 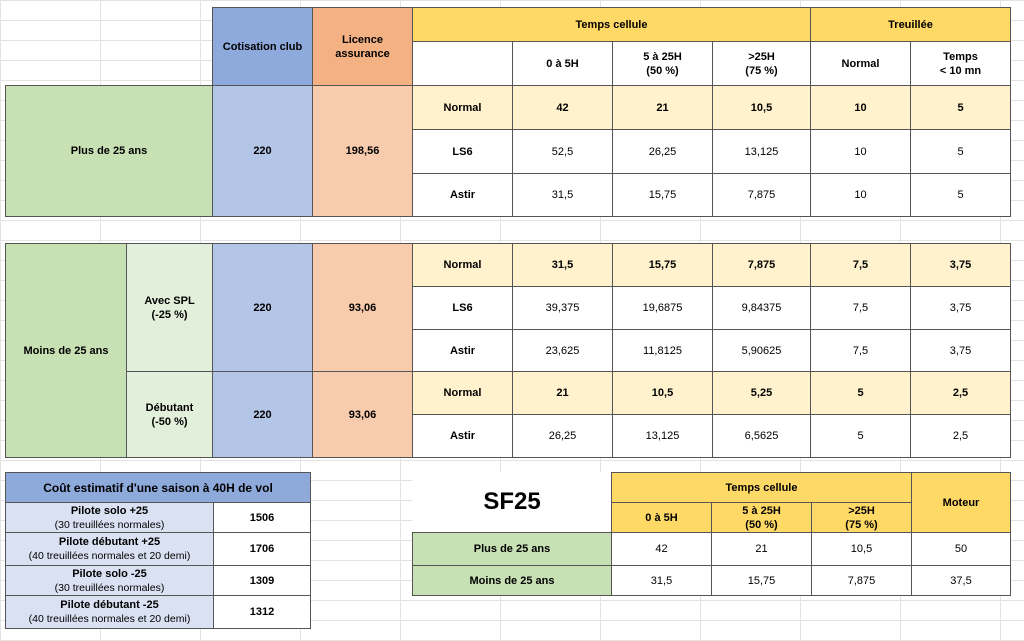 What do you see at coordinates (562, 265) in the screenshot?
I see `spl-normal-v1: 31,5` at bounding box center [562, 265].